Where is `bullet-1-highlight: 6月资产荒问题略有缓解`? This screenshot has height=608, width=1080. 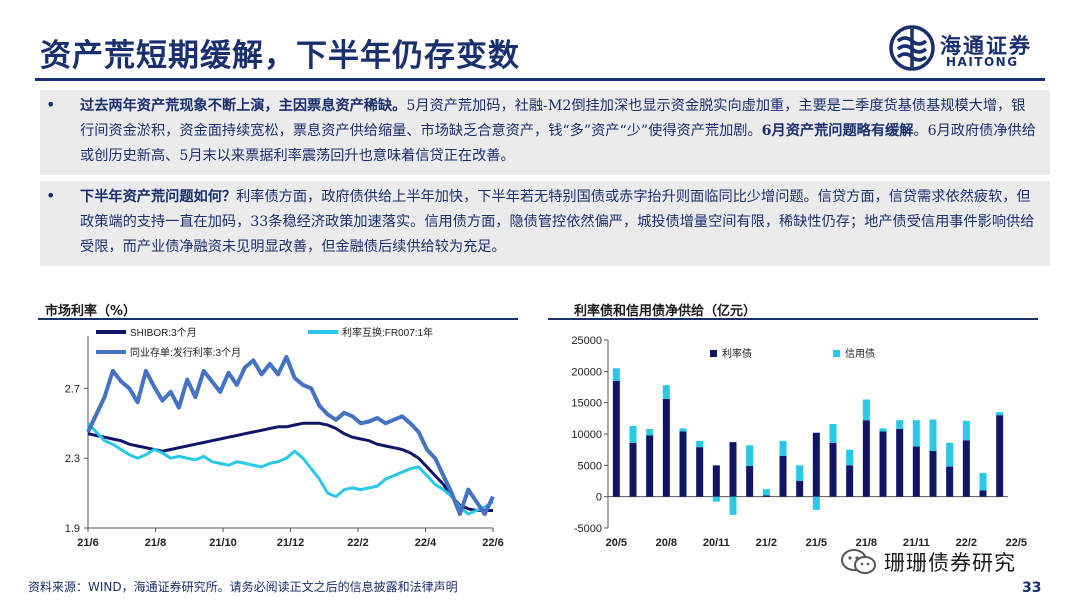
bullet-1-highlight: 6月资产荒问题略有缓解 is located at coordinates (837, 131).